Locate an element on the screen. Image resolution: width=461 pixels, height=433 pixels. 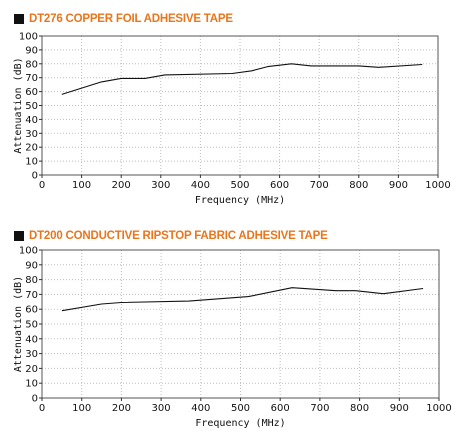
chart-title: DT276 COPPER FOIL ADHESIVE TAPE is located at coordinates (131, 19).